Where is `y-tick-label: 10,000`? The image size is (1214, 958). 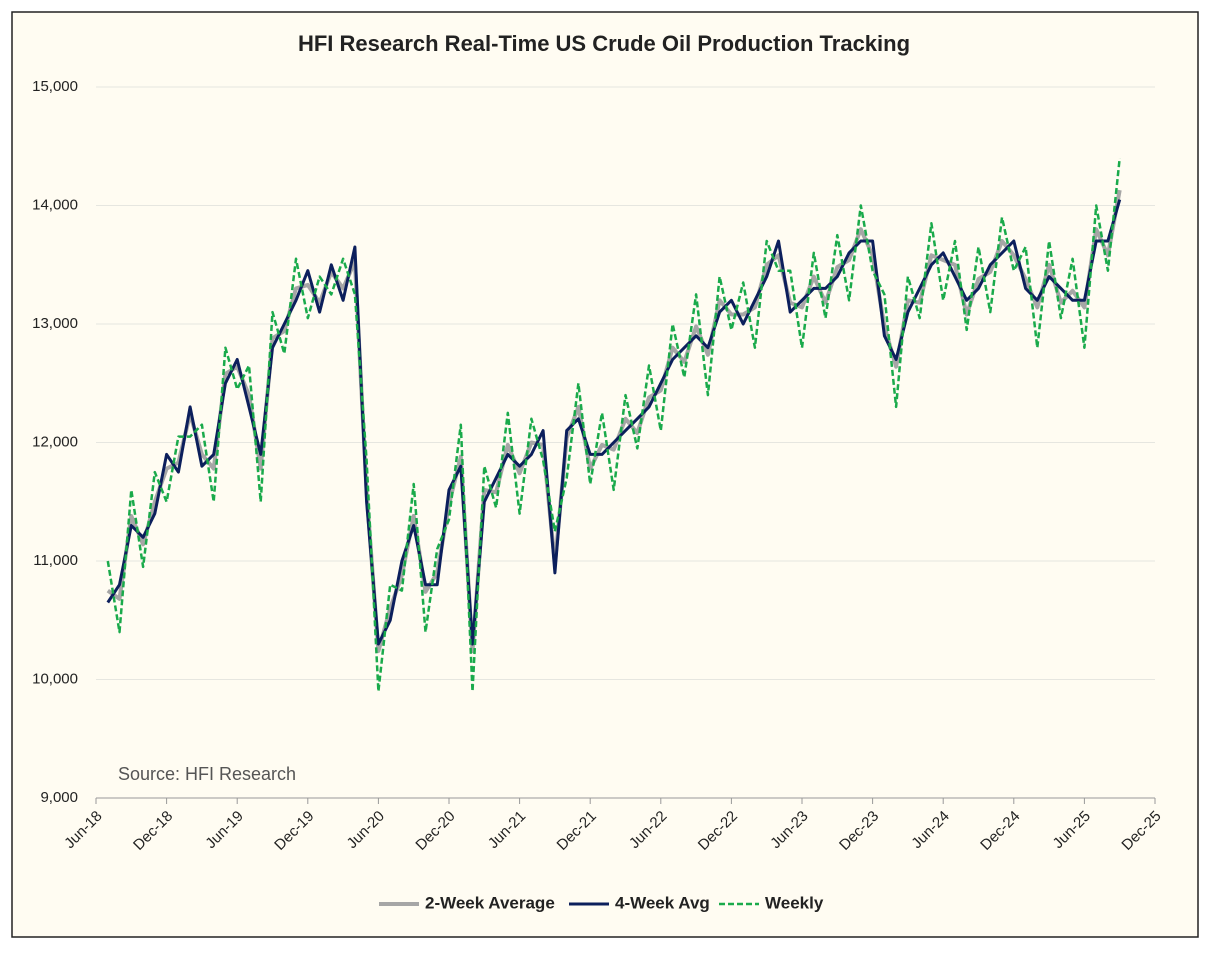
y-tick-label: 10,000 is located at coordinates (55, 678).